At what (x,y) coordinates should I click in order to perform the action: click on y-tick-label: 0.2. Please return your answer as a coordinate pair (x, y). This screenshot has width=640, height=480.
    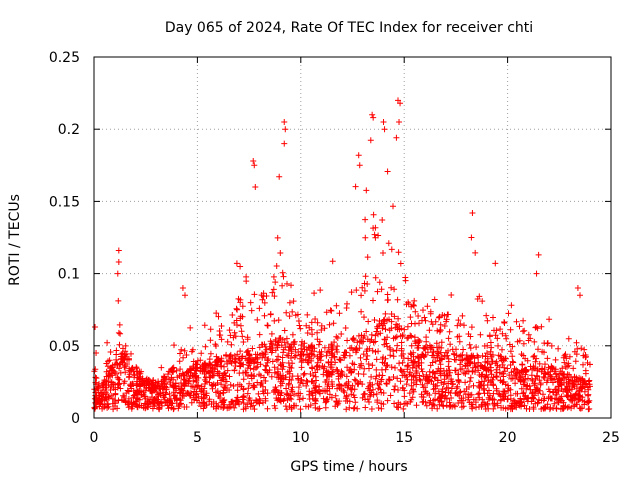
    Looking at the image, I should click on (69, 130).